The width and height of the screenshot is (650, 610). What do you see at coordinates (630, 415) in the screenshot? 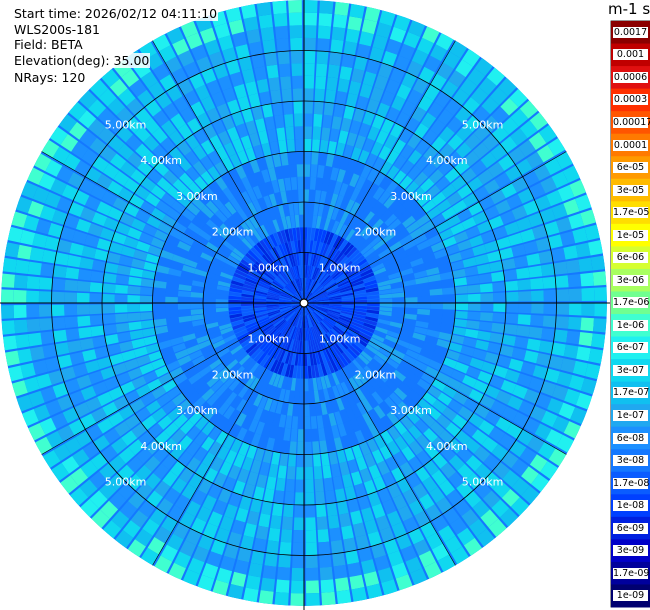
I see `colorbar-tick-label: 1e-07` at bounding box center [630, 415].